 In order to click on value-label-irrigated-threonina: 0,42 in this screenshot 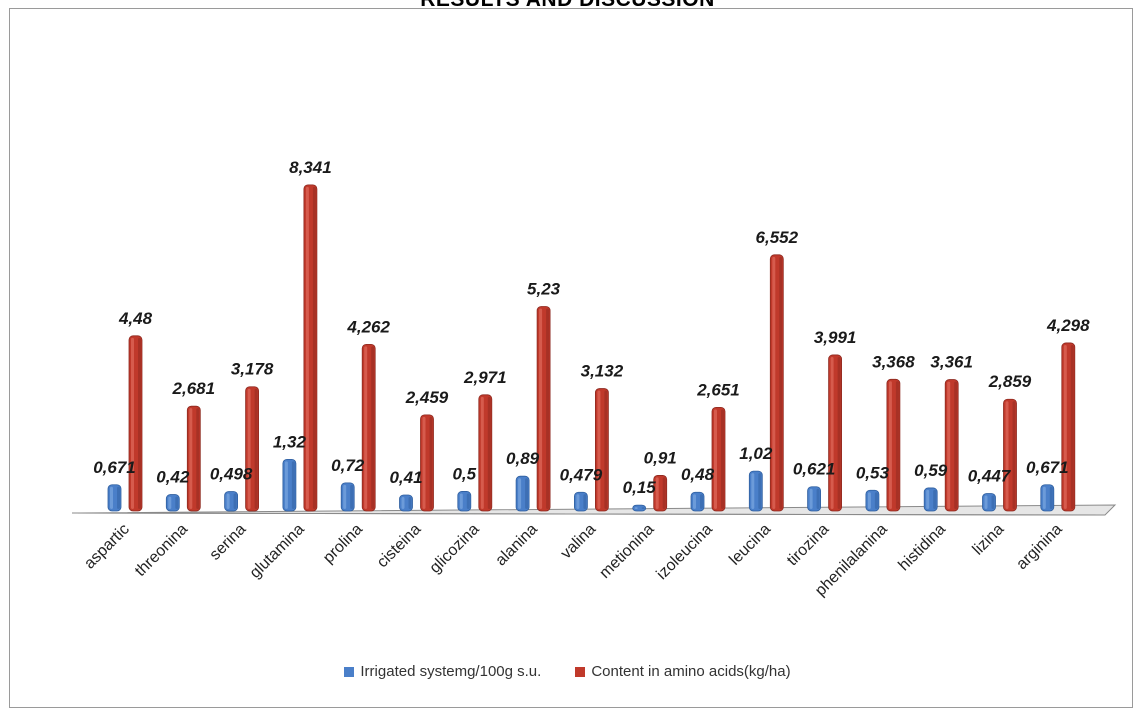, I will do `click(173, 477)`.